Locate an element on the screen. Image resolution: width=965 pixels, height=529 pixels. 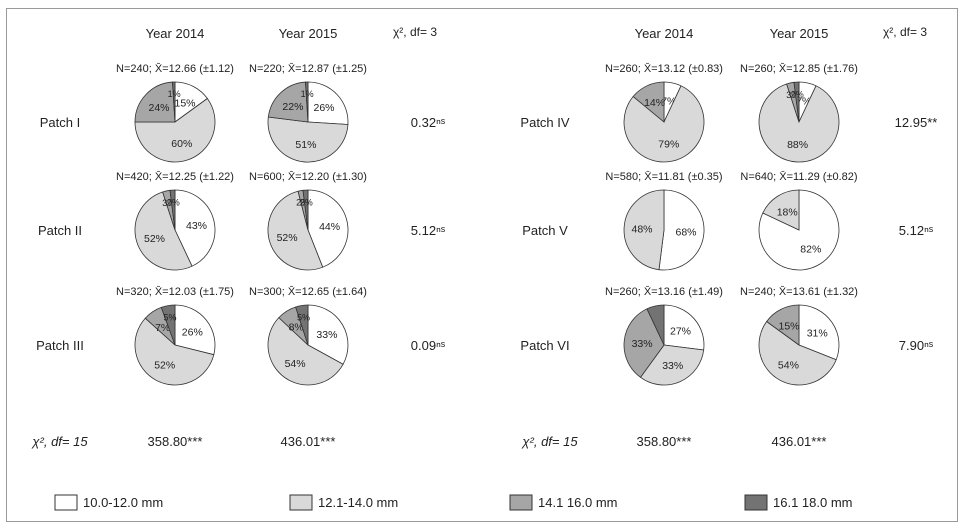
footer-right-value-2015: 436.01*** is located at coordinates (799, 441).